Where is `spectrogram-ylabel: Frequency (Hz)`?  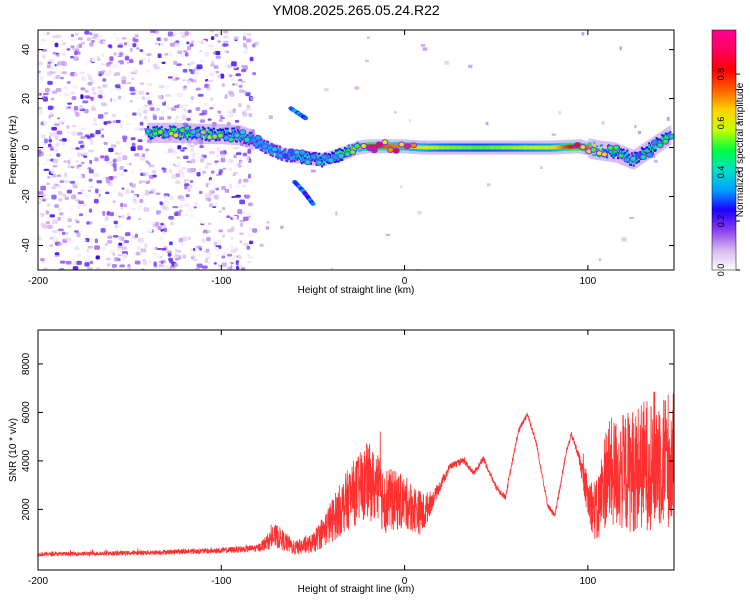
spectrogram-ylabel: Frequency (Hz) is located at coordinates (13, 150).